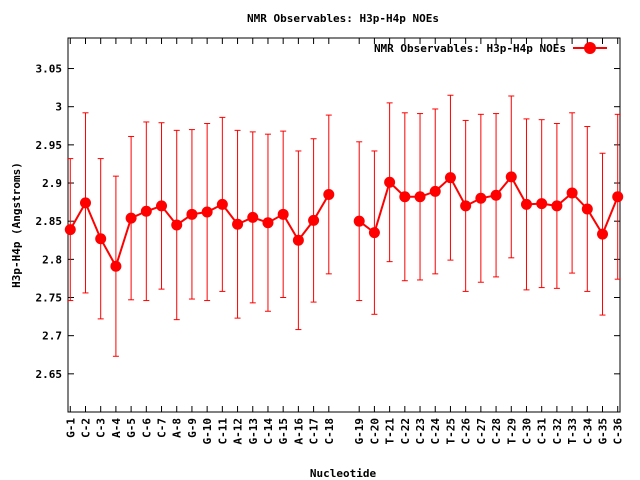 This screenshot has width=640, height=480. What do you see at coordinates (603, 431) in the screenshot?
I see `x-tick-label: G-35` at bounding box center [603, 431].